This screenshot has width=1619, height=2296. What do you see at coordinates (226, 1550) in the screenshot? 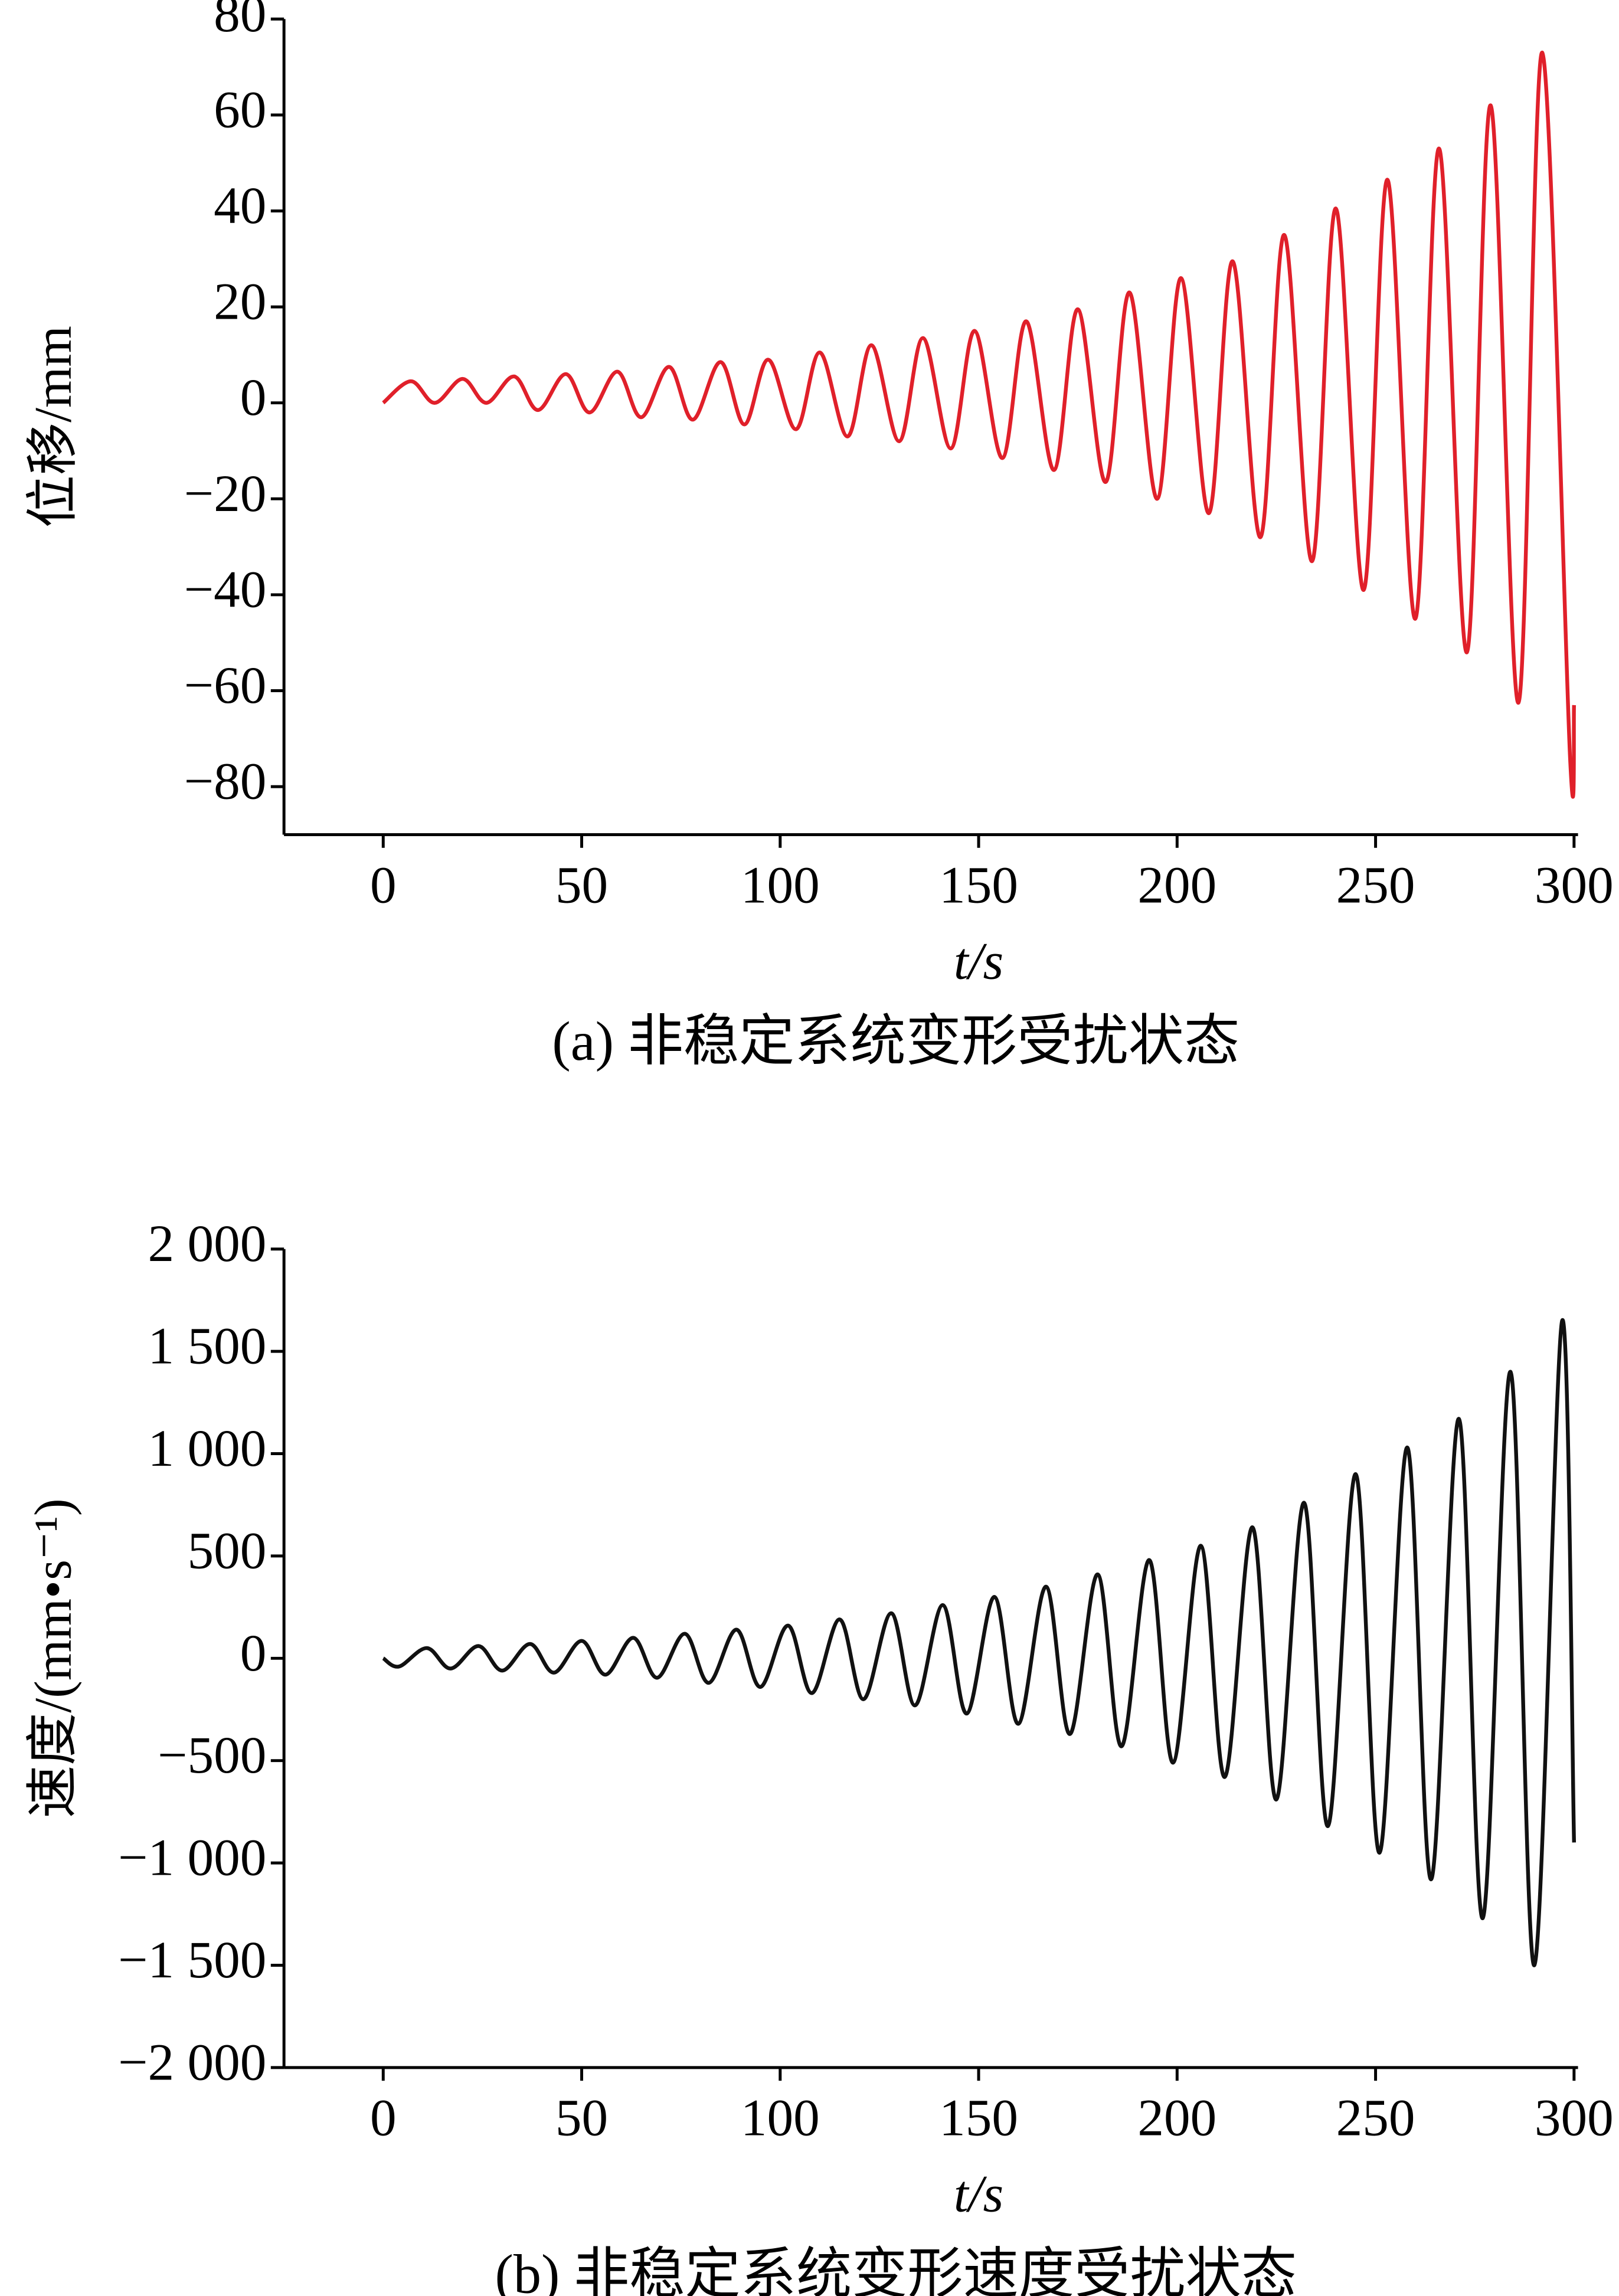
I see `y-tick-label: 500` at bounding box center [226, 1550].